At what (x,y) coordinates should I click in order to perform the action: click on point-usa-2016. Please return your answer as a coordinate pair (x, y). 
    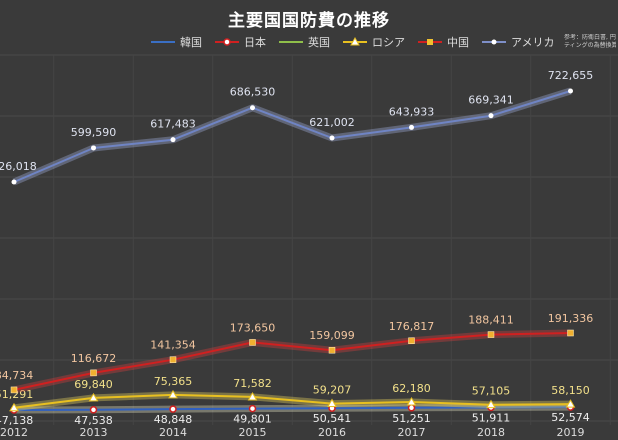
    Looking at the image, I should click on (332, 138).